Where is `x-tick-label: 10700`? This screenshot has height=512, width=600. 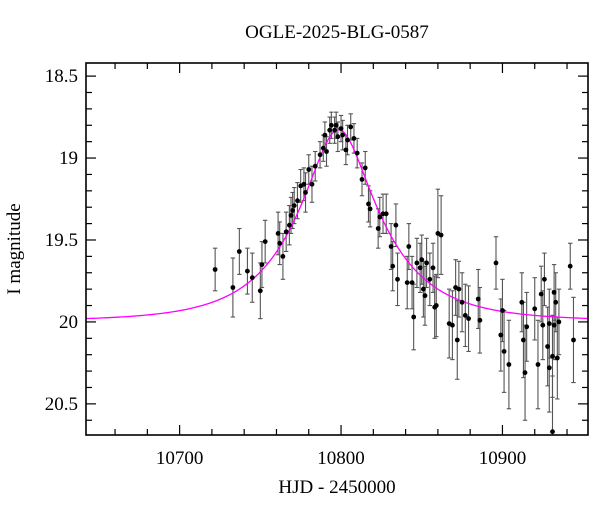
x-tick-label: 10700 is located at coordinates (180, 458).